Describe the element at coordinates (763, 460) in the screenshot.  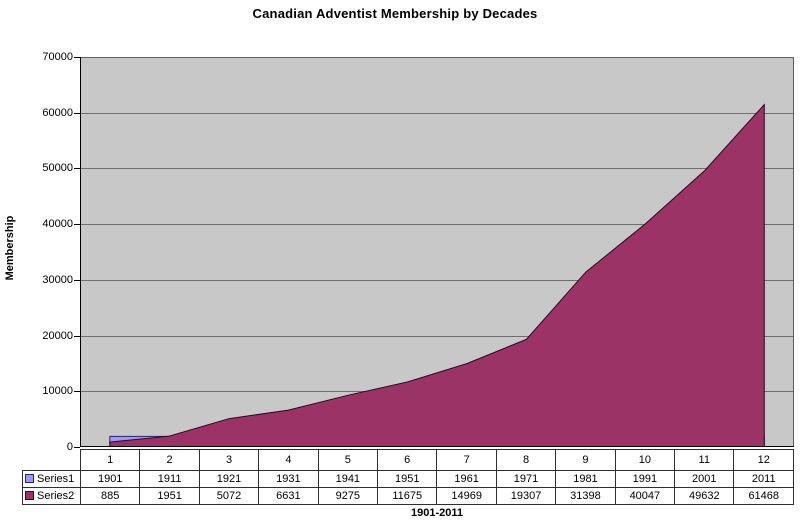
I see `category-header-cell: 12` at that location.